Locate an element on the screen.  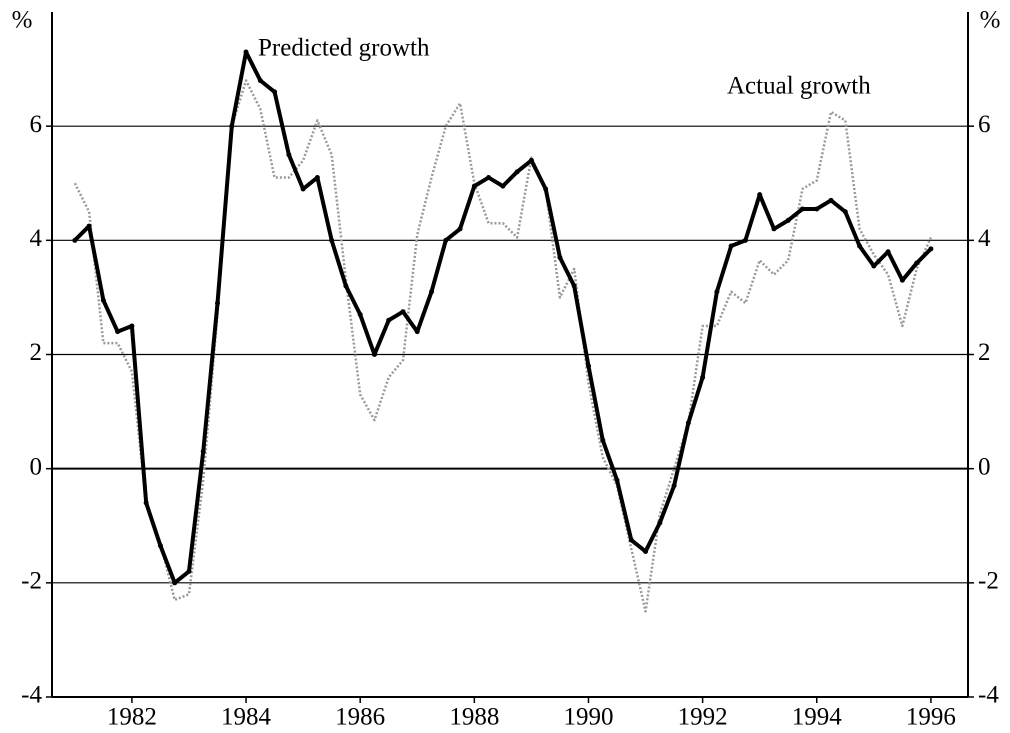
annotation: Predicted growth is located at coordinates (344, 48).